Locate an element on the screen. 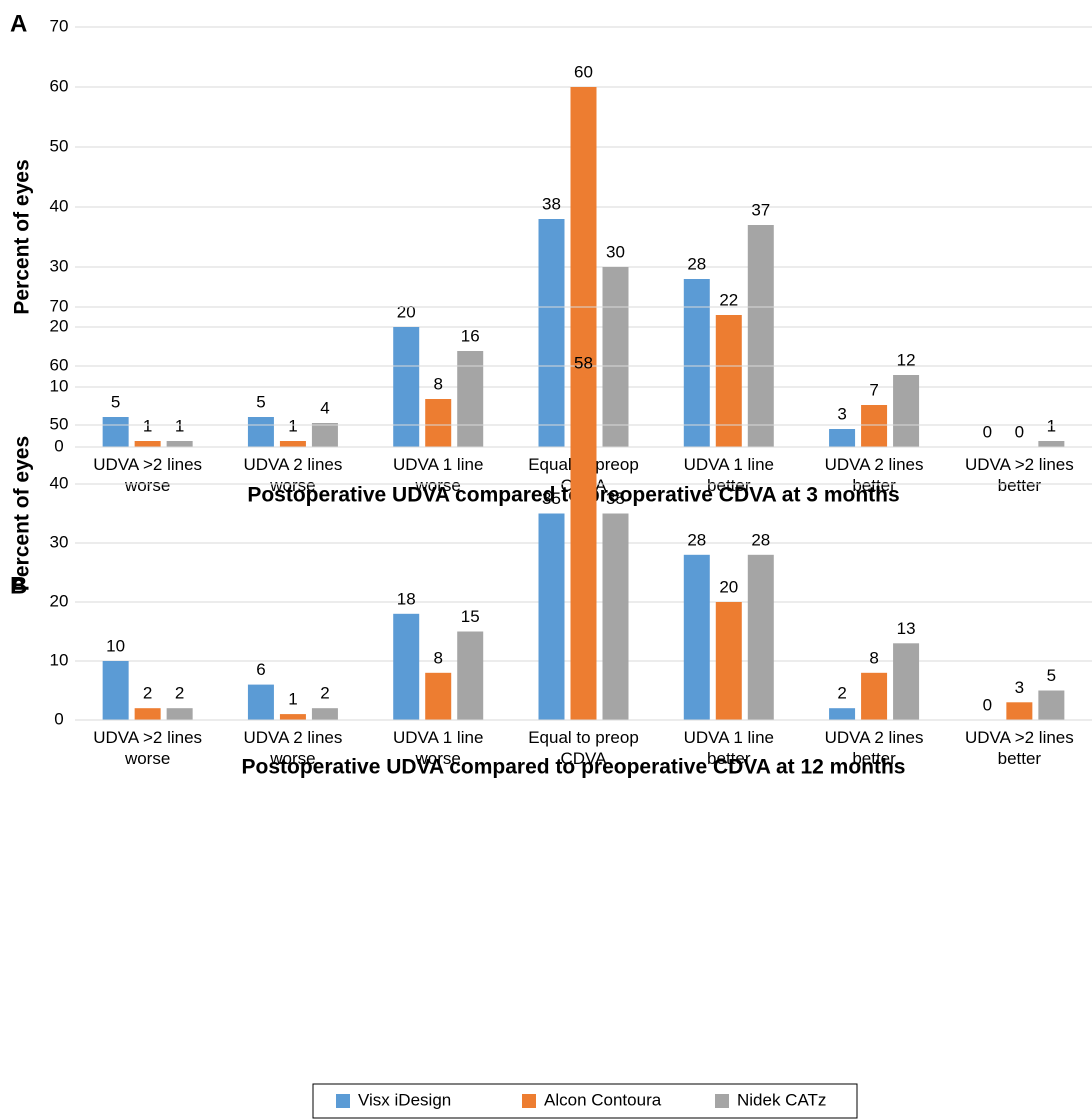 This screenshot has width=1092, height=1119. value-label: 6 is located at coordinates (260, 669).